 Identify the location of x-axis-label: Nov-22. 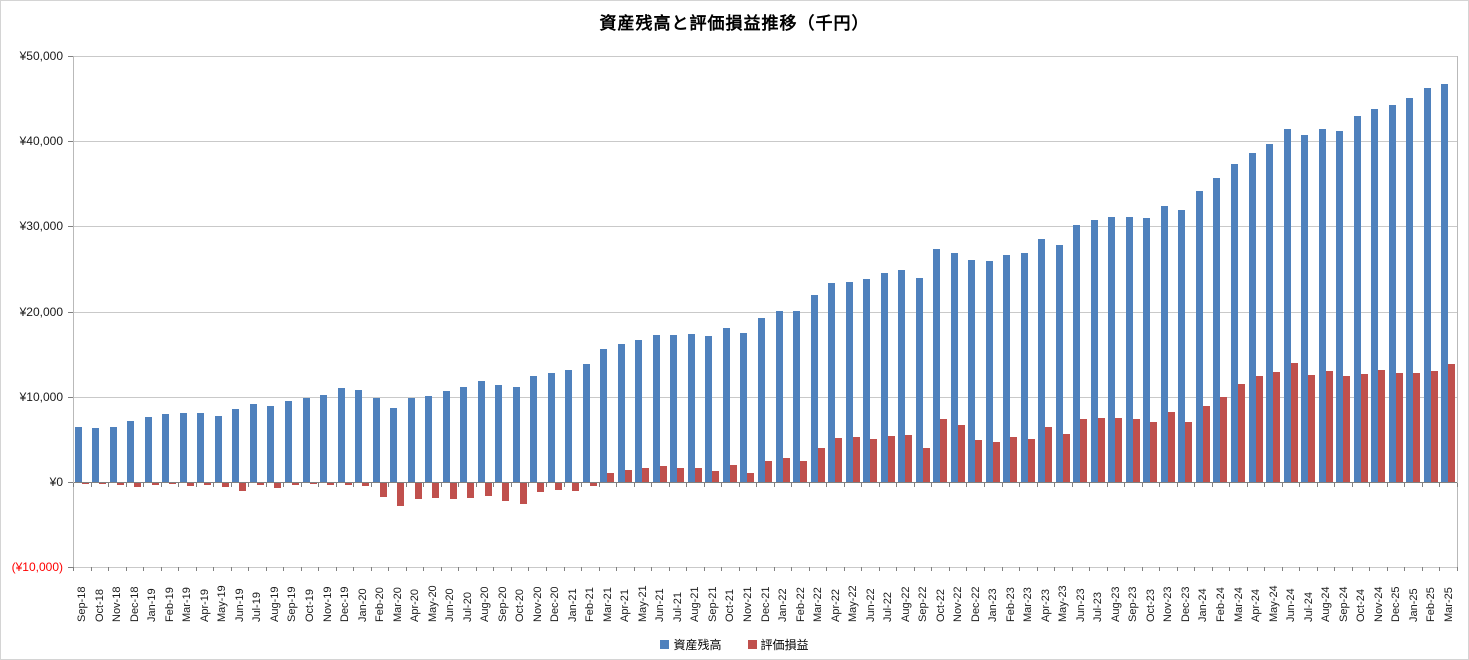
(958, 604).